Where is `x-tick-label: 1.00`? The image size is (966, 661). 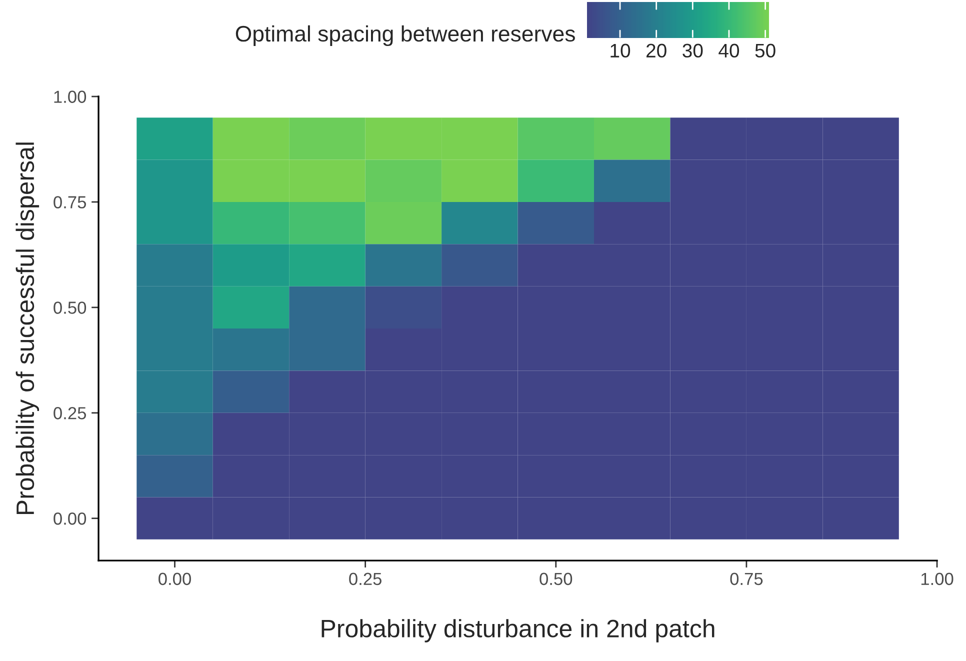 x-tick-label: 1.00 is located at coordinates (937, 579).